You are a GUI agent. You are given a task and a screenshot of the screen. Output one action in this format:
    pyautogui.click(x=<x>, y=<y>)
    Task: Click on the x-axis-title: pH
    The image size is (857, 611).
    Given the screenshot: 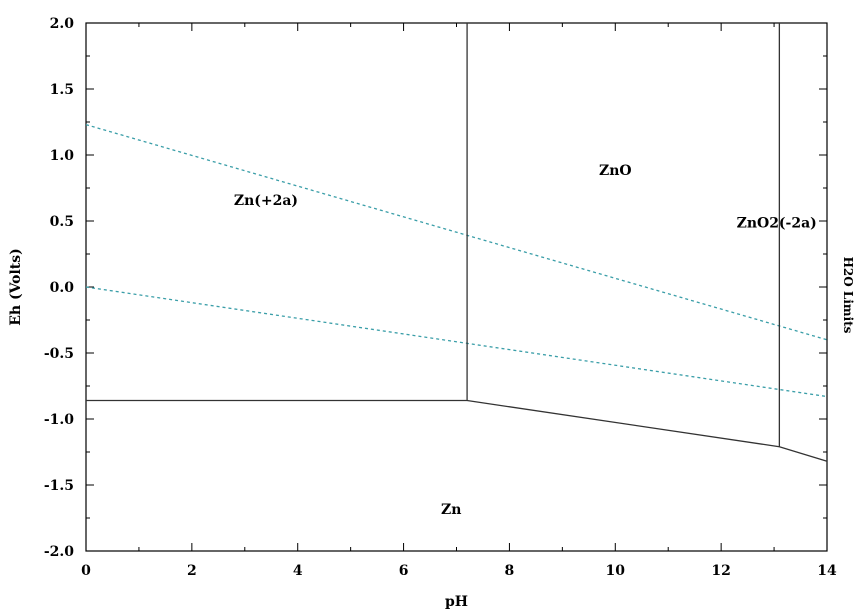 What is the action you would take?
    pyautogui.click(x=456, y=602)
    